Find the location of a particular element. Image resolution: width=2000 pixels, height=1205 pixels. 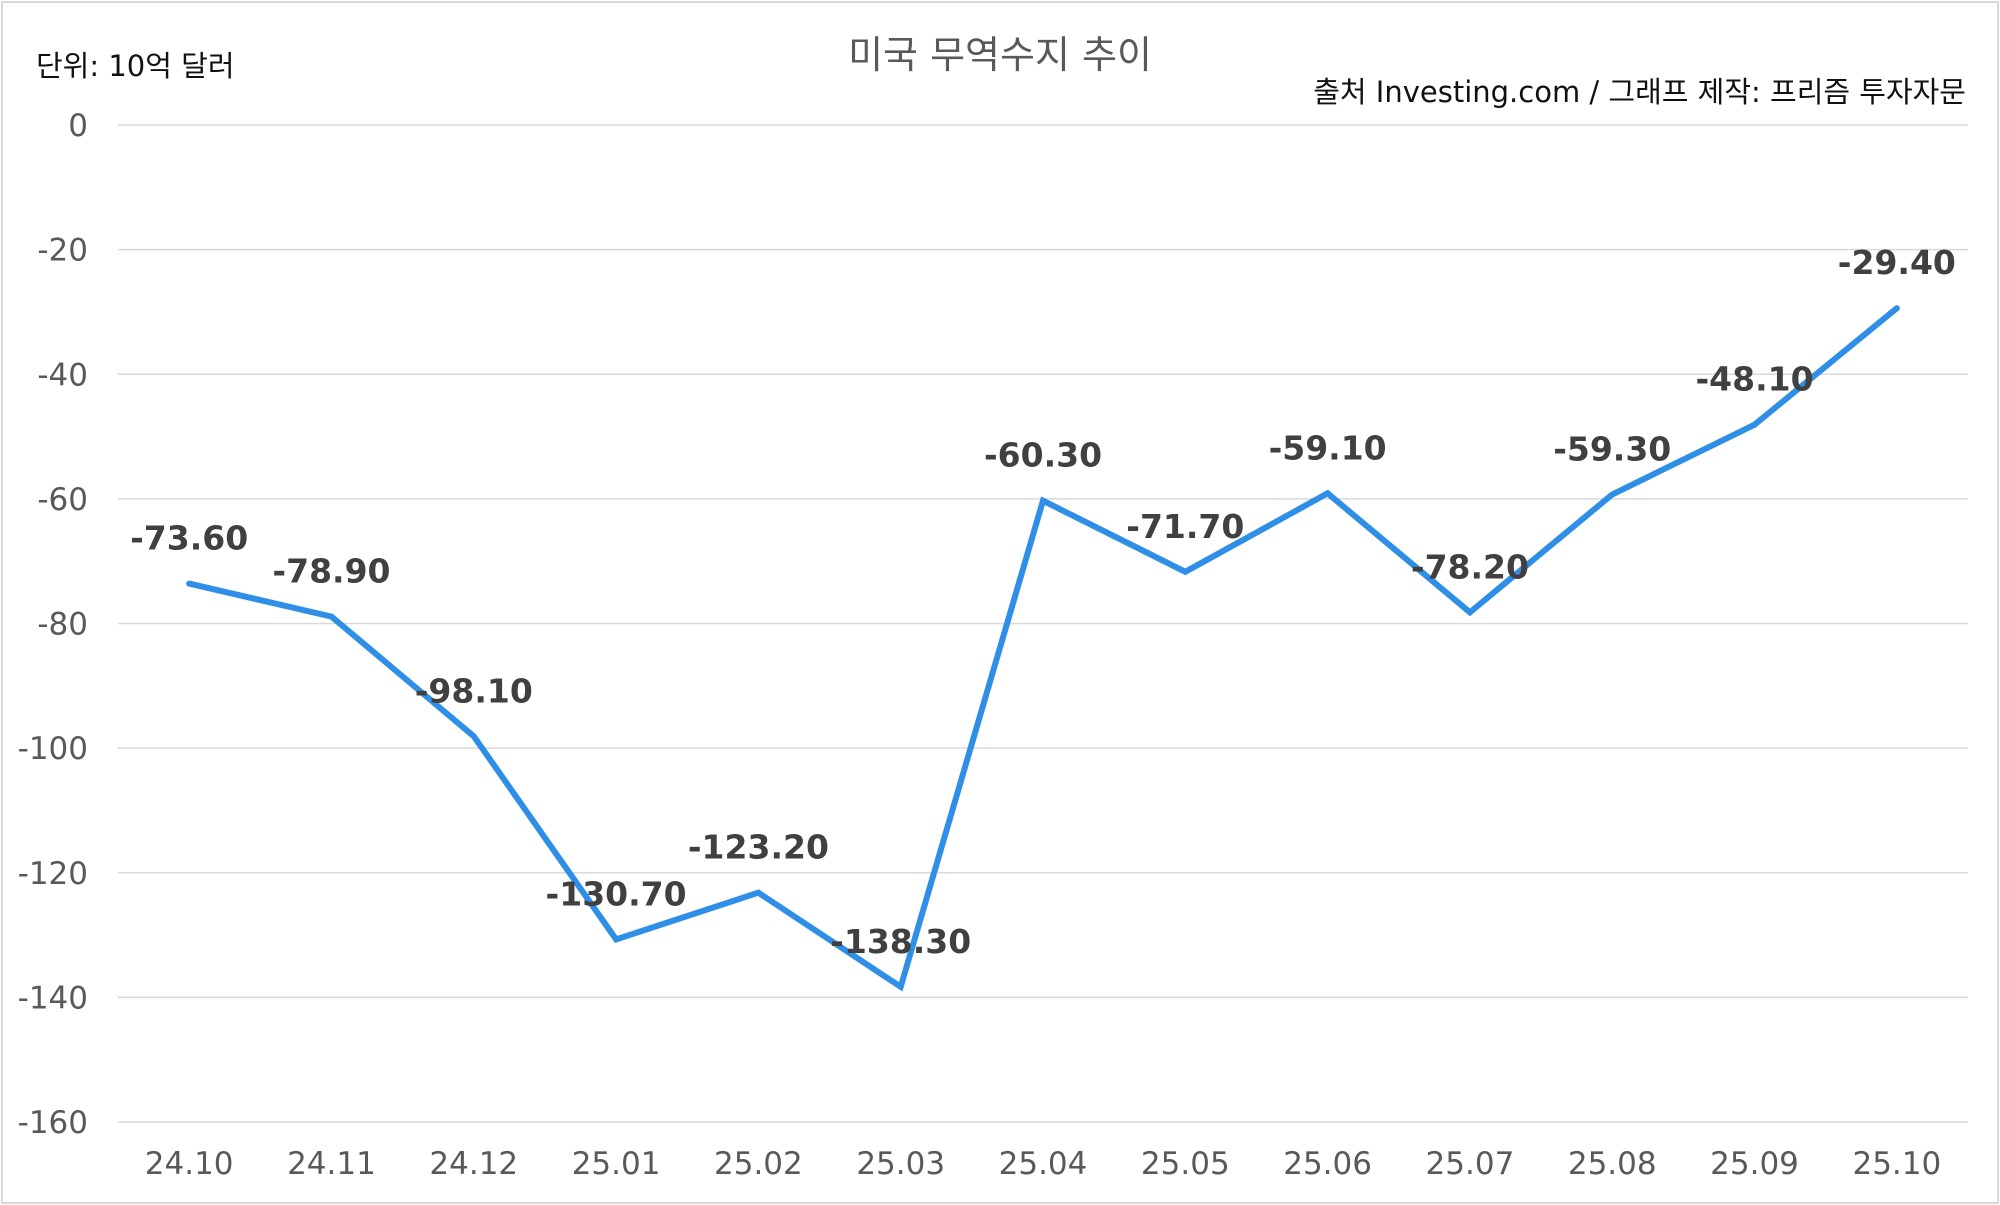

y-tick-label: -60 is located at coordinates (62, 500).